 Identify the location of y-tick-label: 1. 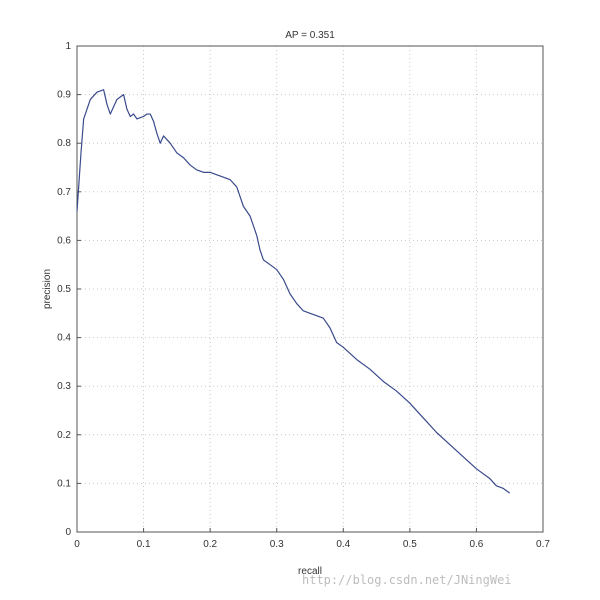
(68, 46).